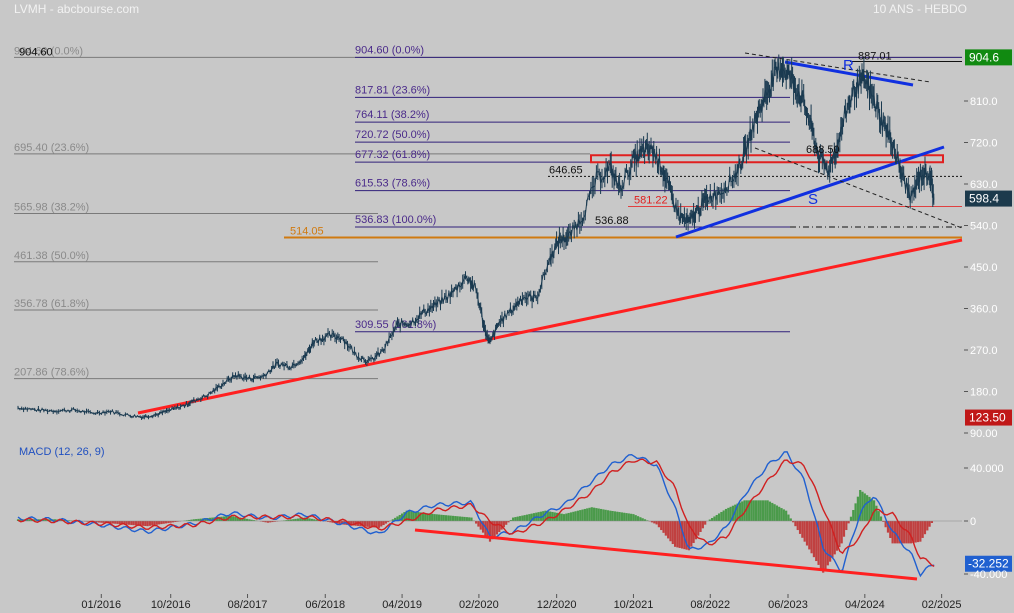 This screenshot has height=613, width=1014. Describe the element at coordinates (984, 268) in the screenshot. I see `price-y-tick-label-4: 450.0` at that location.